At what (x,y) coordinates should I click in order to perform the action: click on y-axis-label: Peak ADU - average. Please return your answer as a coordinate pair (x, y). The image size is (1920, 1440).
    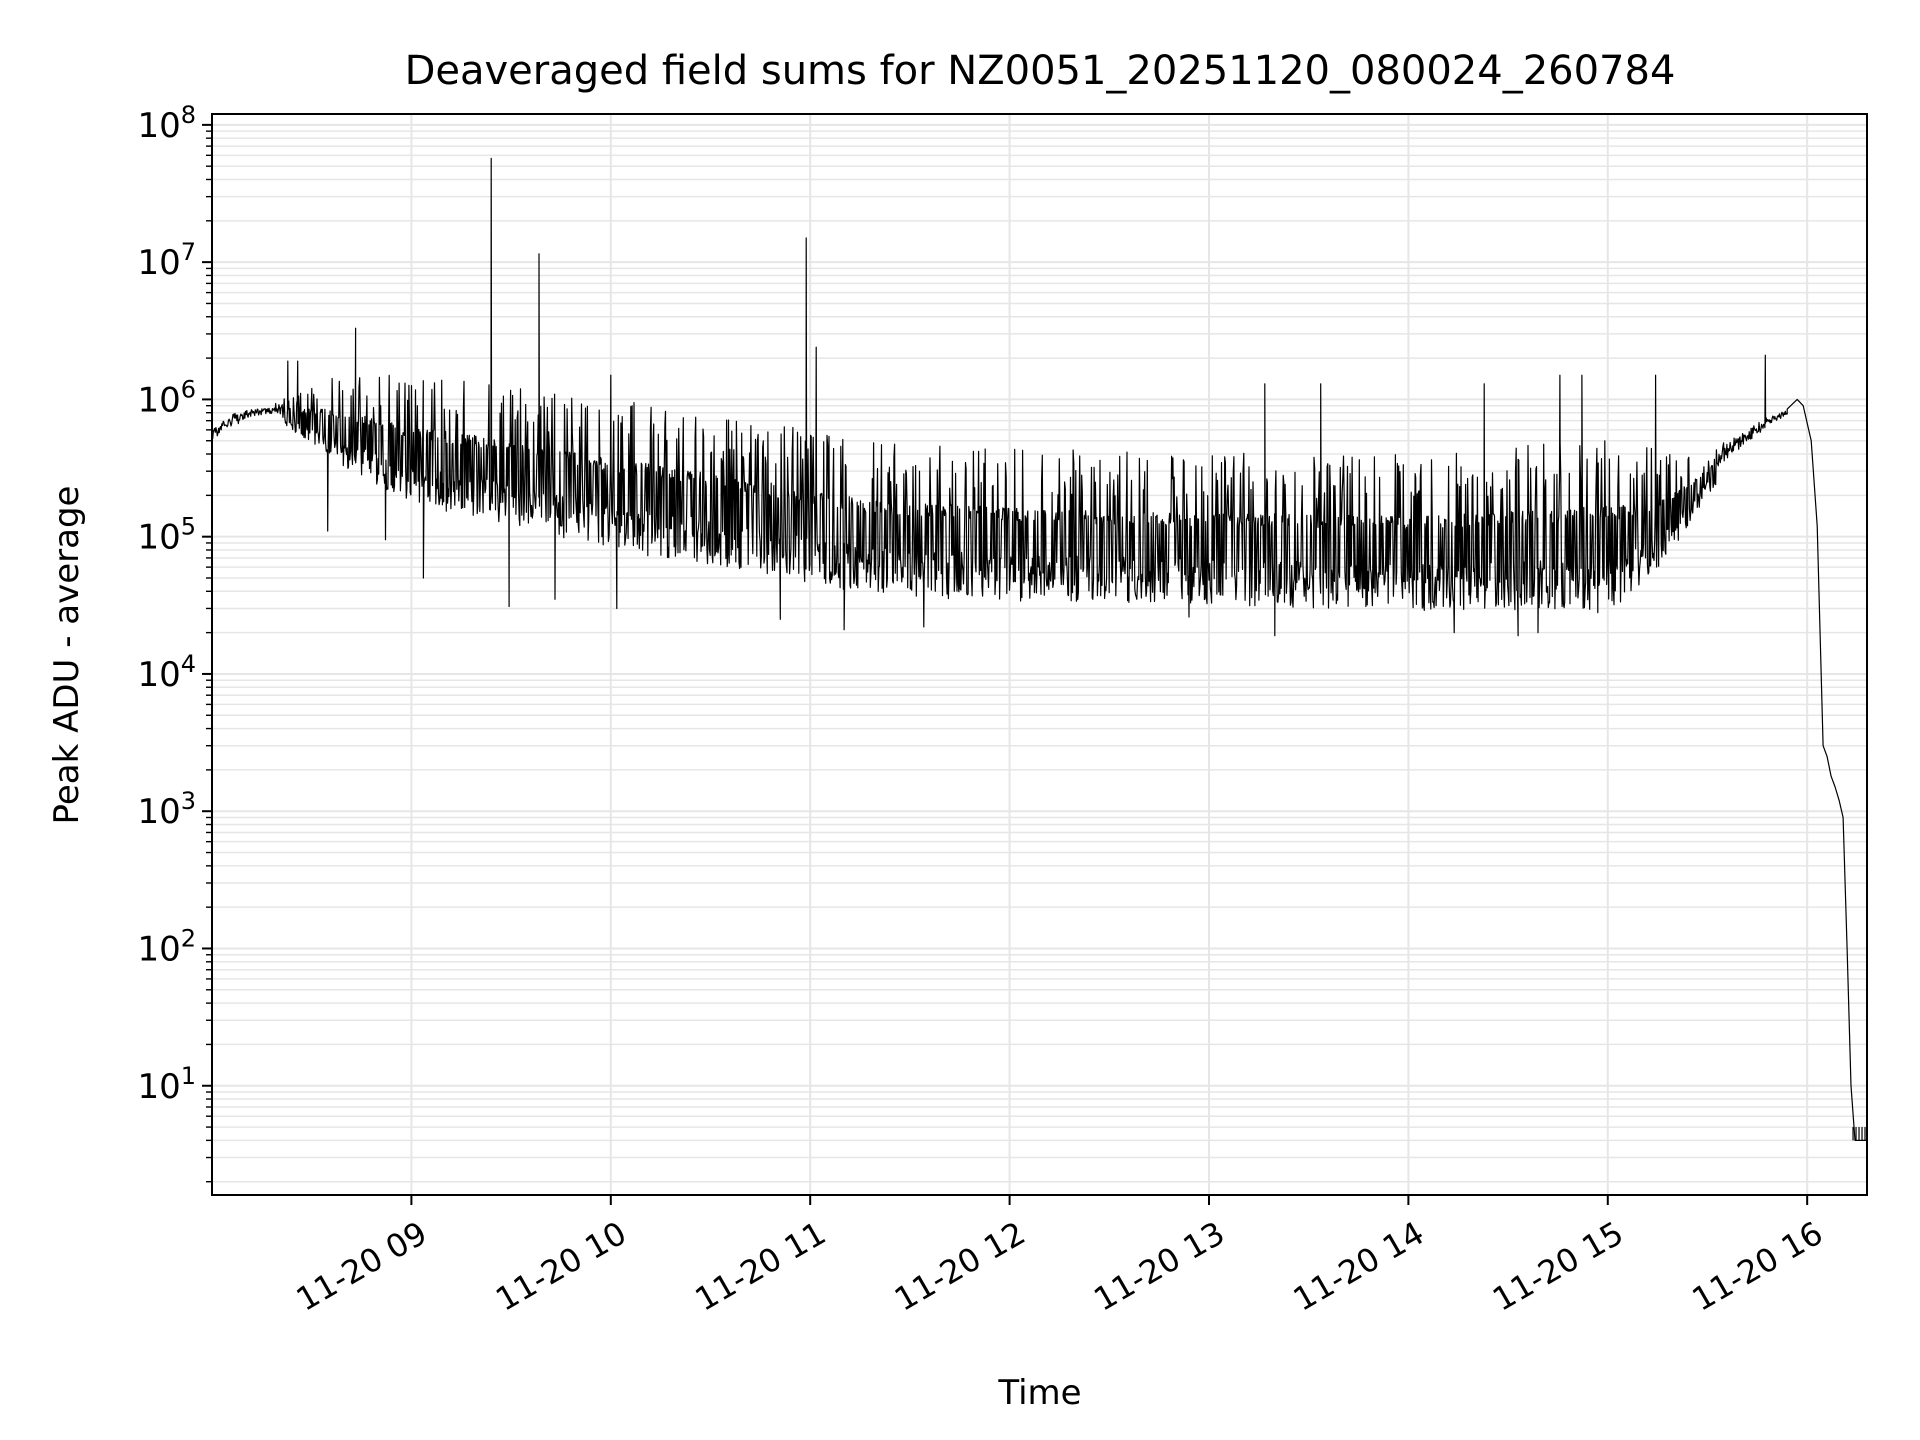
    Looking at the image, I should click on (67, 655).